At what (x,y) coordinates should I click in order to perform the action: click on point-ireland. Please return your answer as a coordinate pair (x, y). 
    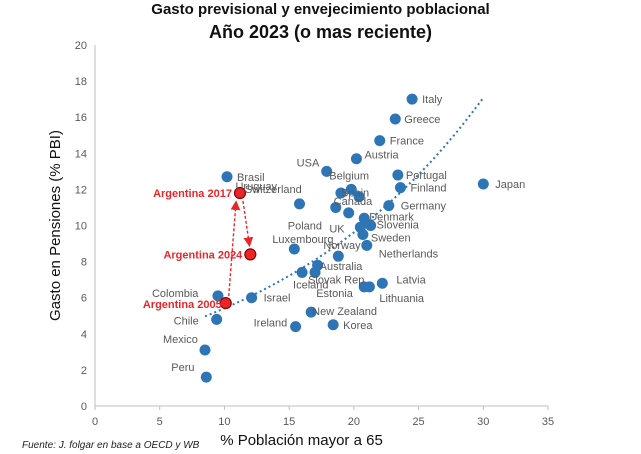
    Looking at the image, I should click on (296, 327).